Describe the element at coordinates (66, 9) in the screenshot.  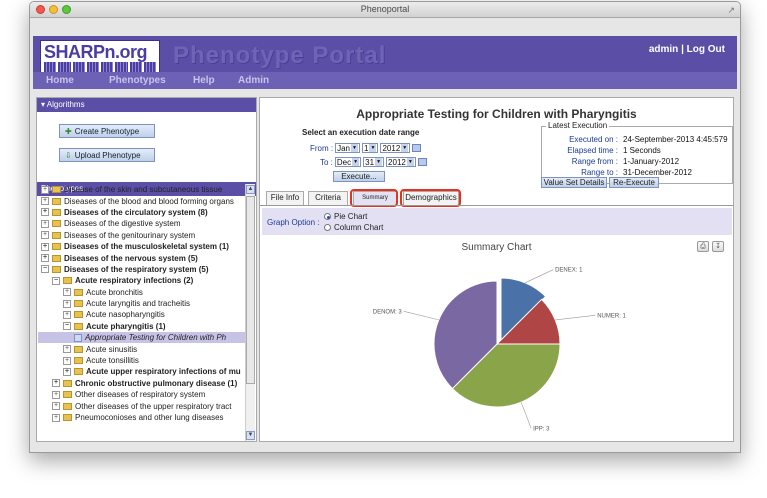
I see `zoom-window-button` at that location.